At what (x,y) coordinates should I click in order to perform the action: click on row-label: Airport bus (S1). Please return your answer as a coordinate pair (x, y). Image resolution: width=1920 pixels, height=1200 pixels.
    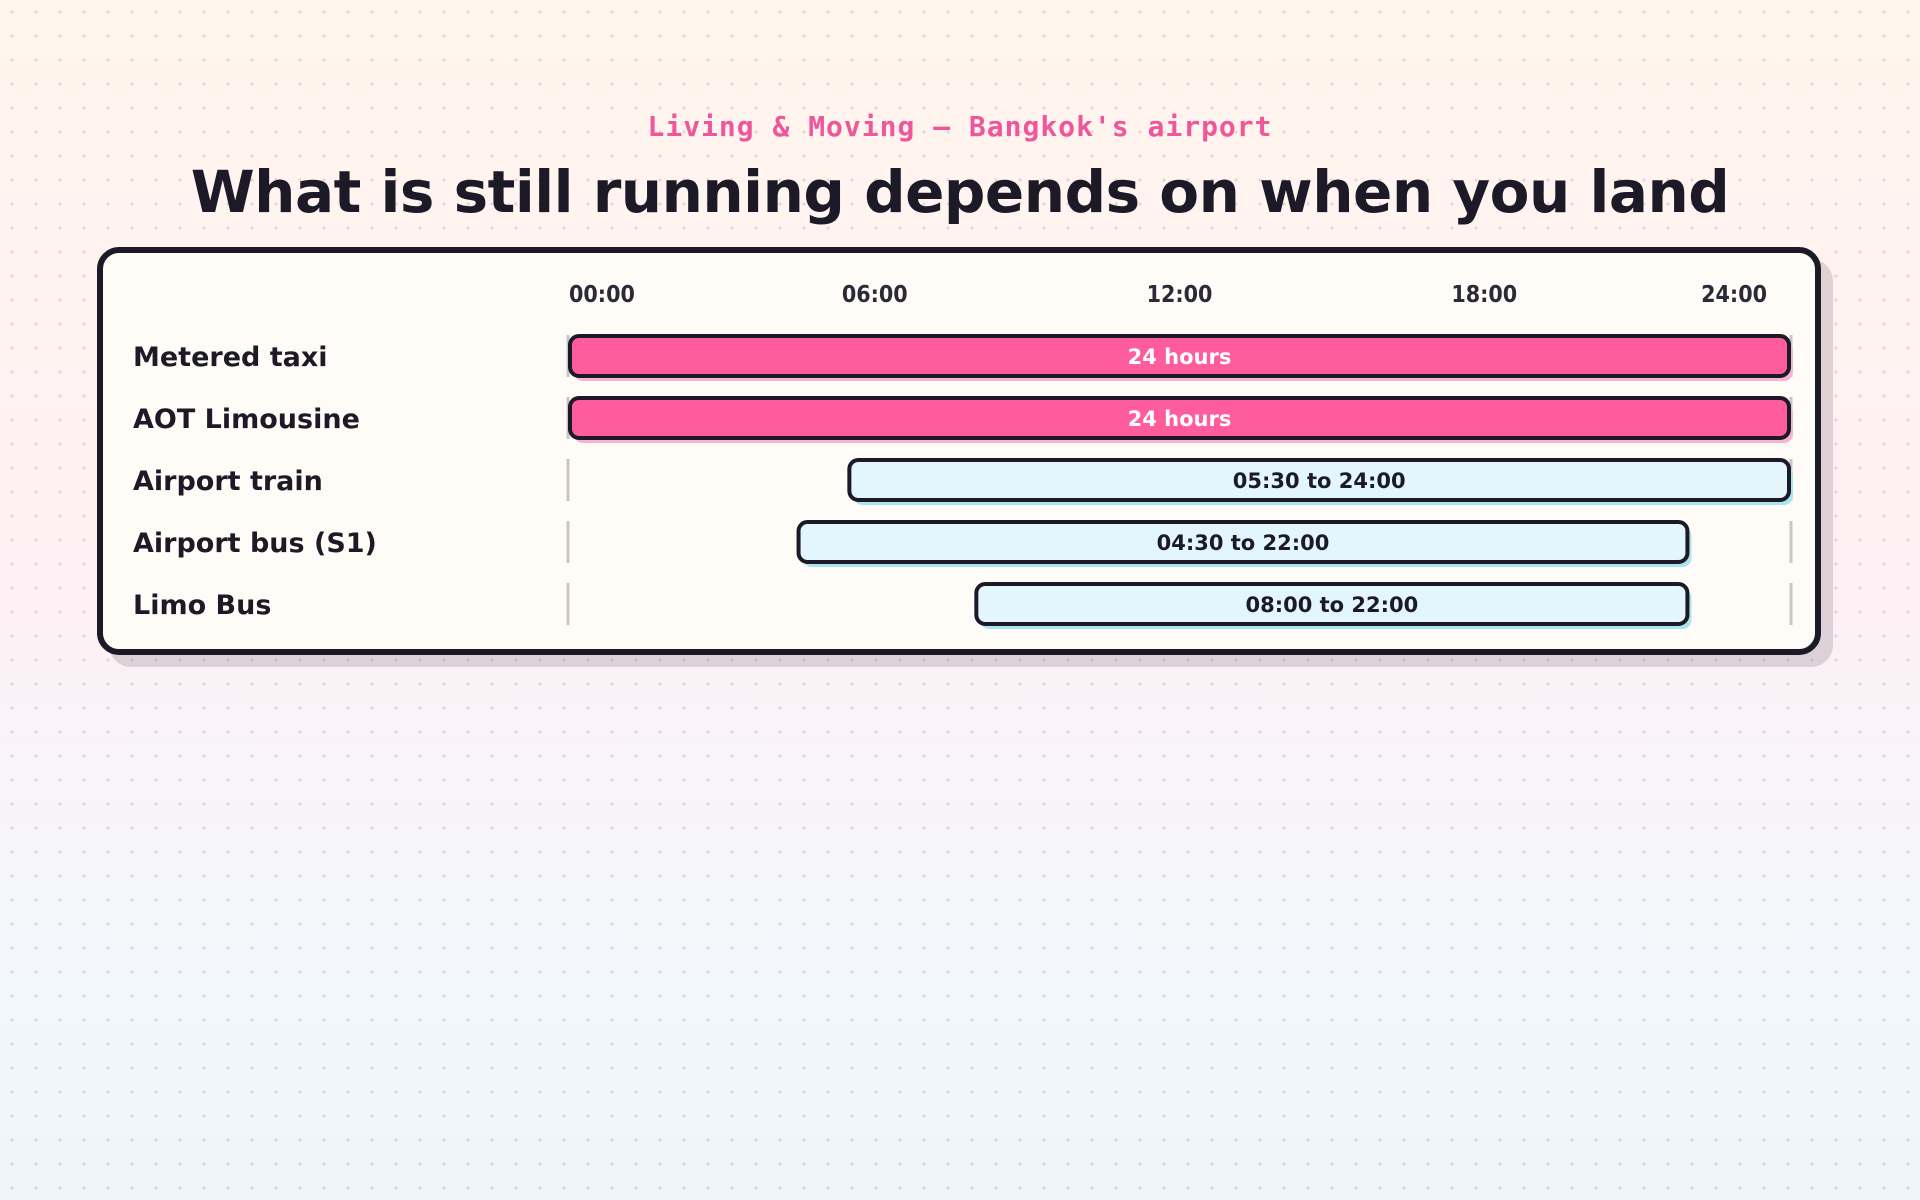
    Looking at the image, I should click on (255, 543).